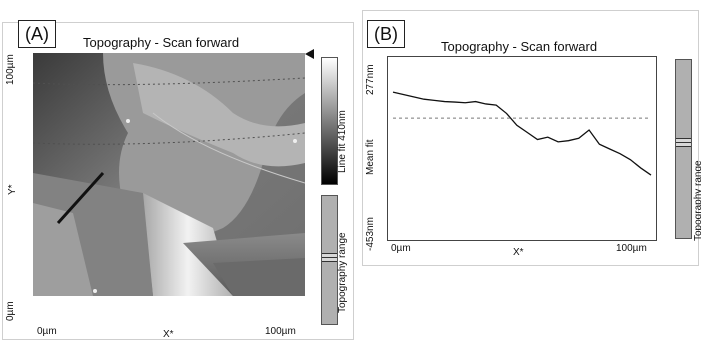 This screenshot has width=701, height=342. I want to click on range-handle, so click(329, 257).